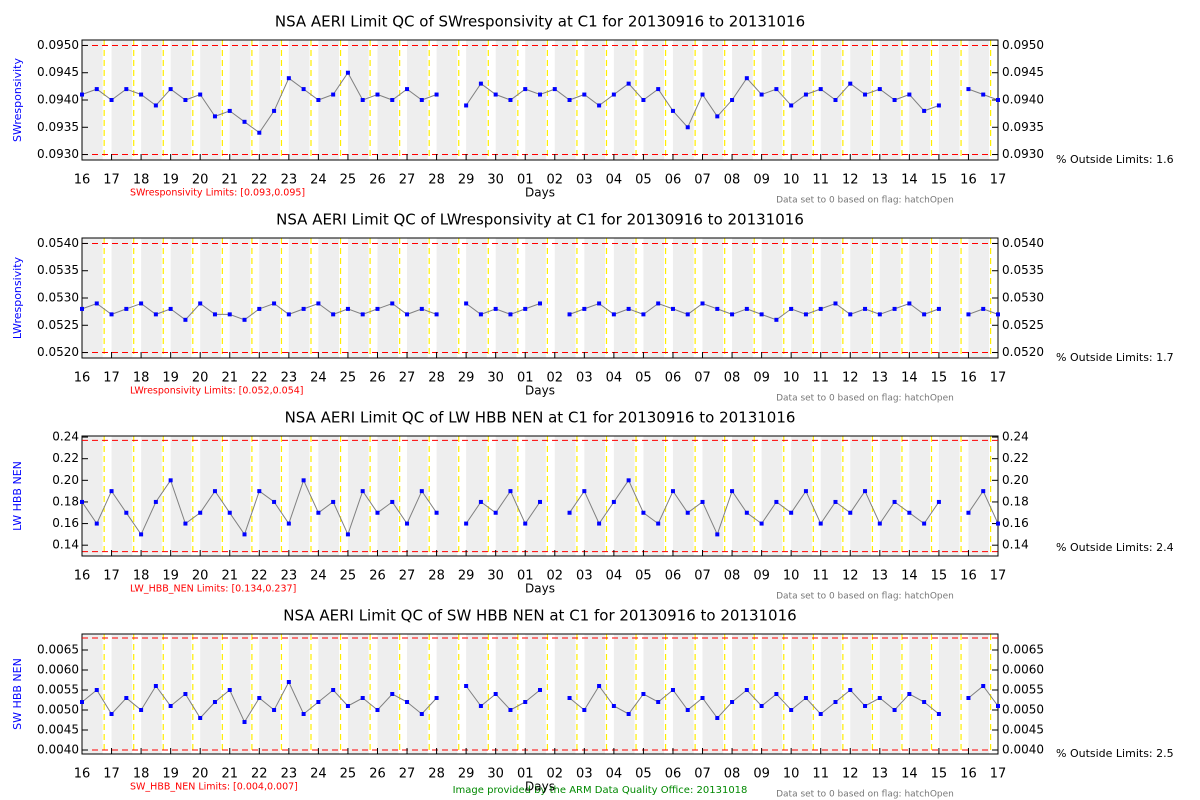  Describe the element at coordinates (141, 378) in the screenshot. I see `x-tick-label: 18` at that location.